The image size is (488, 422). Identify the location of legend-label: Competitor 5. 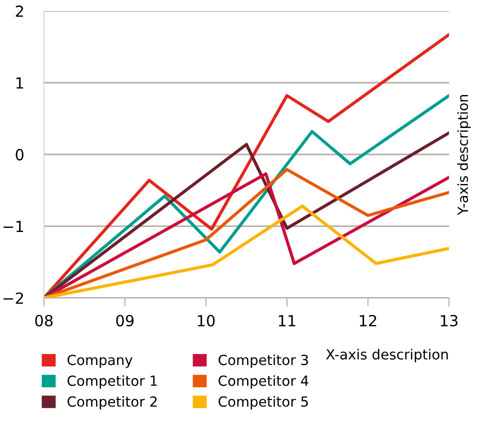
(263, 403).